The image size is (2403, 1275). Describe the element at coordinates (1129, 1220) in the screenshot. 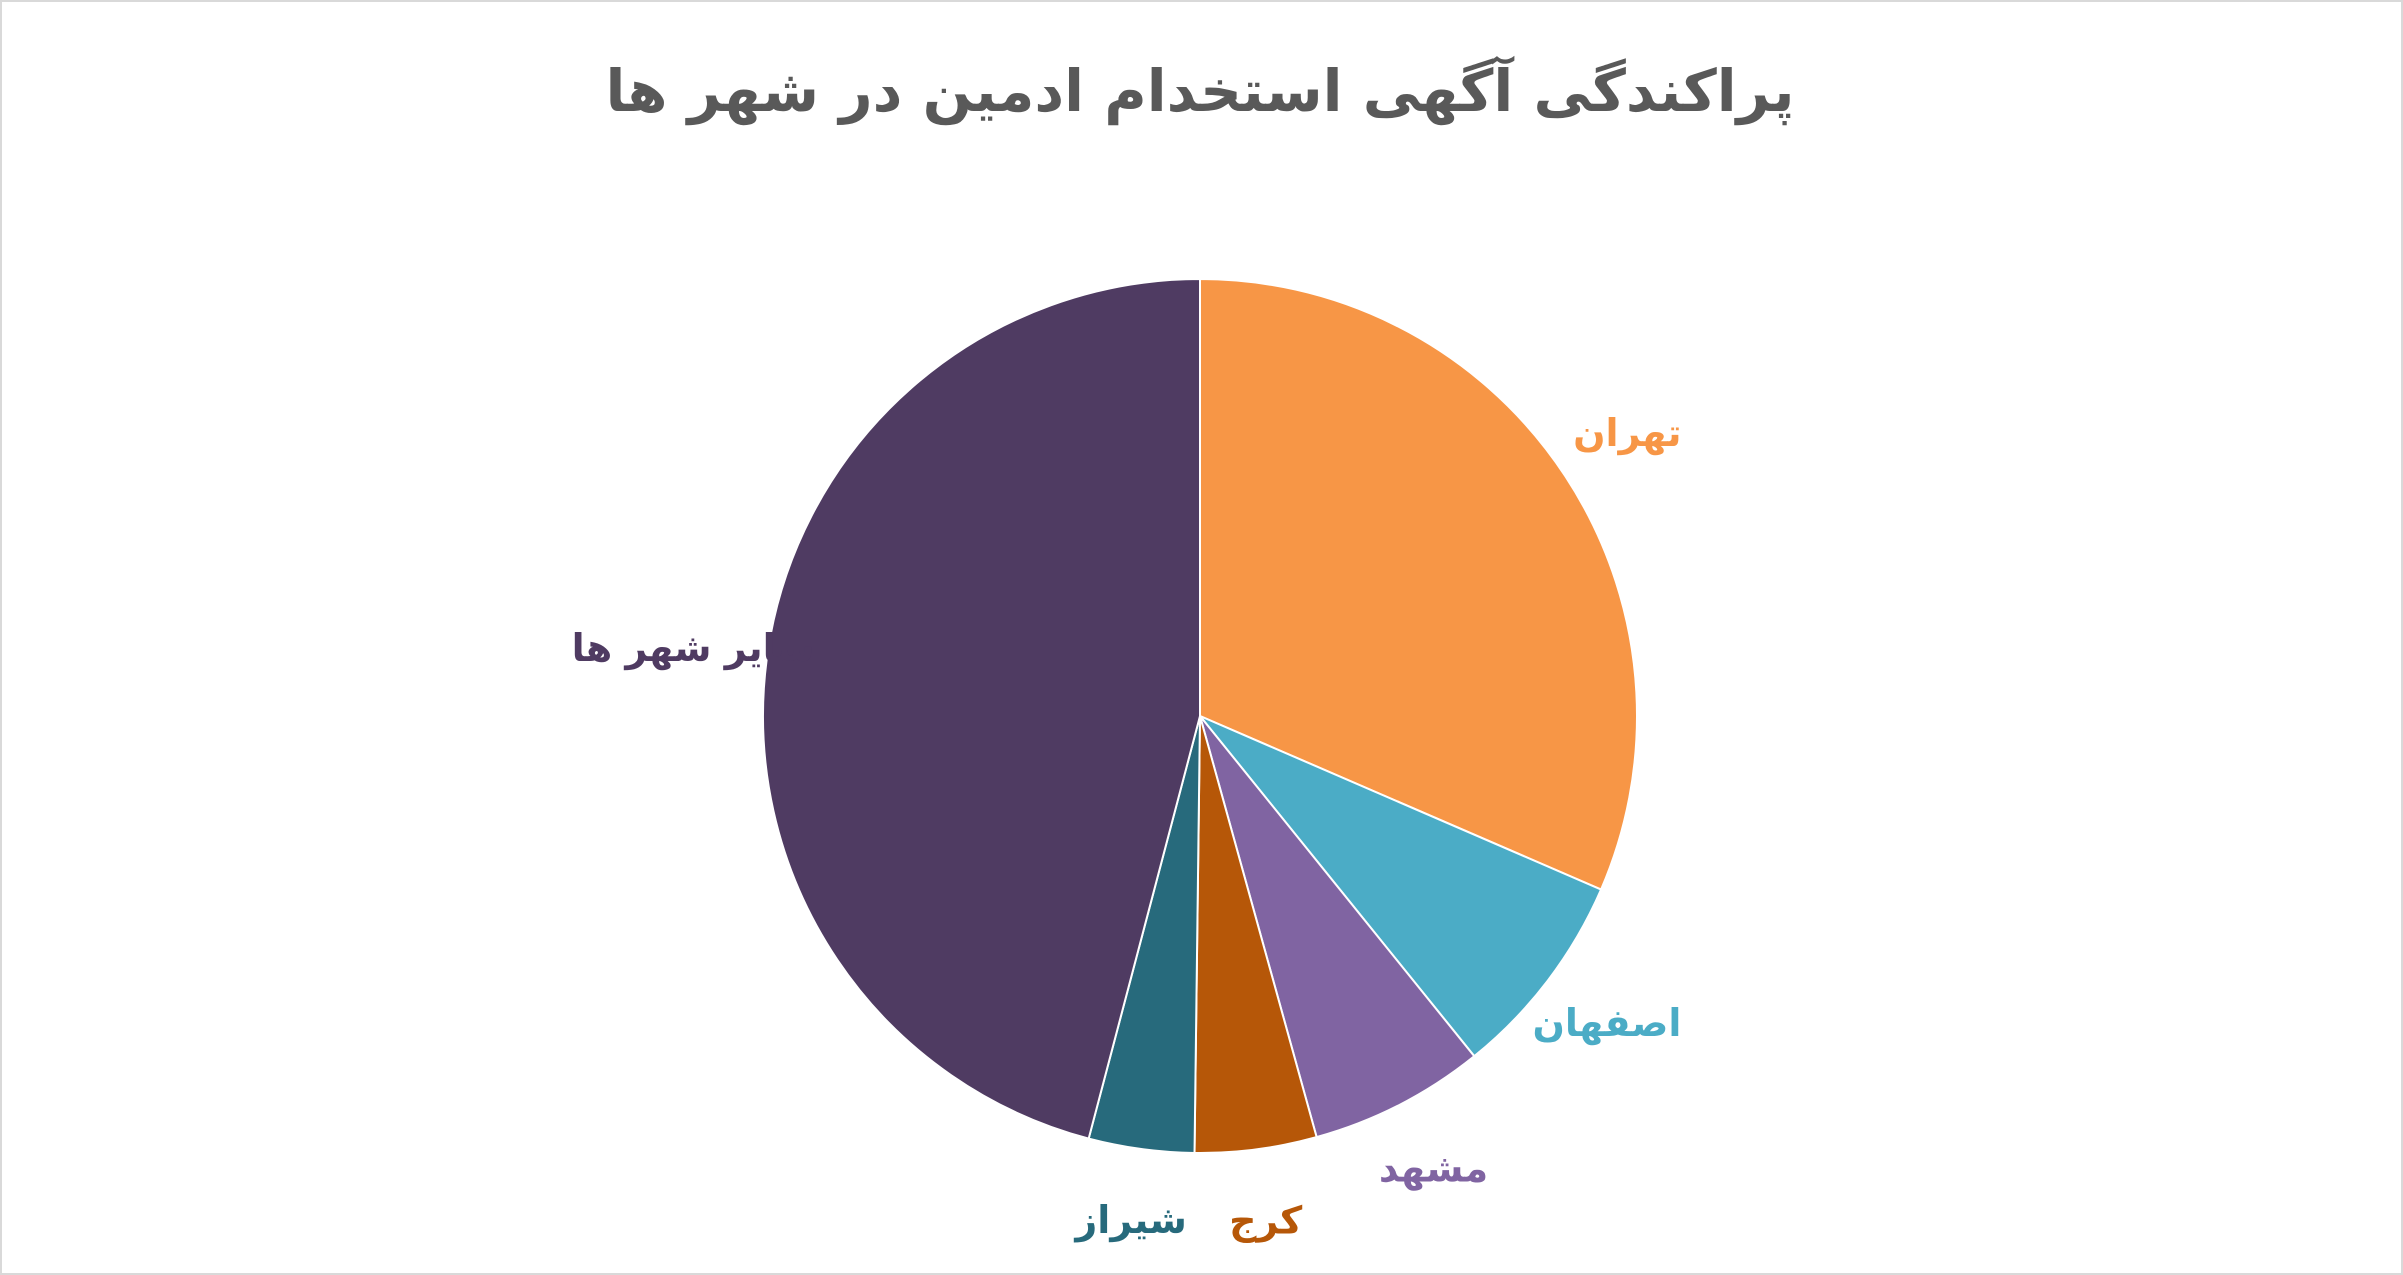

I see `slice-label: شیراز` at that location.